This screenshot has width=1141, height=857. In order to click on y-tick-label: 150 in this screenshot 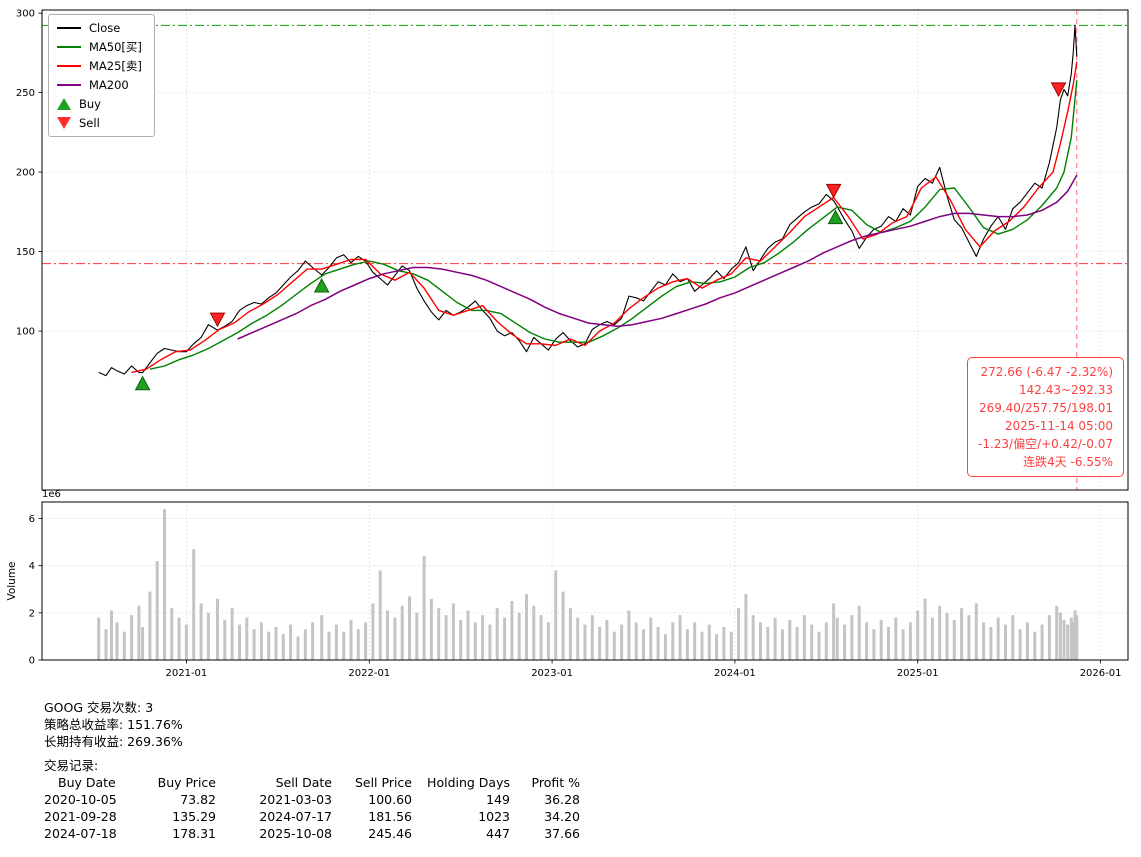, I will do `click(25, 252)`.